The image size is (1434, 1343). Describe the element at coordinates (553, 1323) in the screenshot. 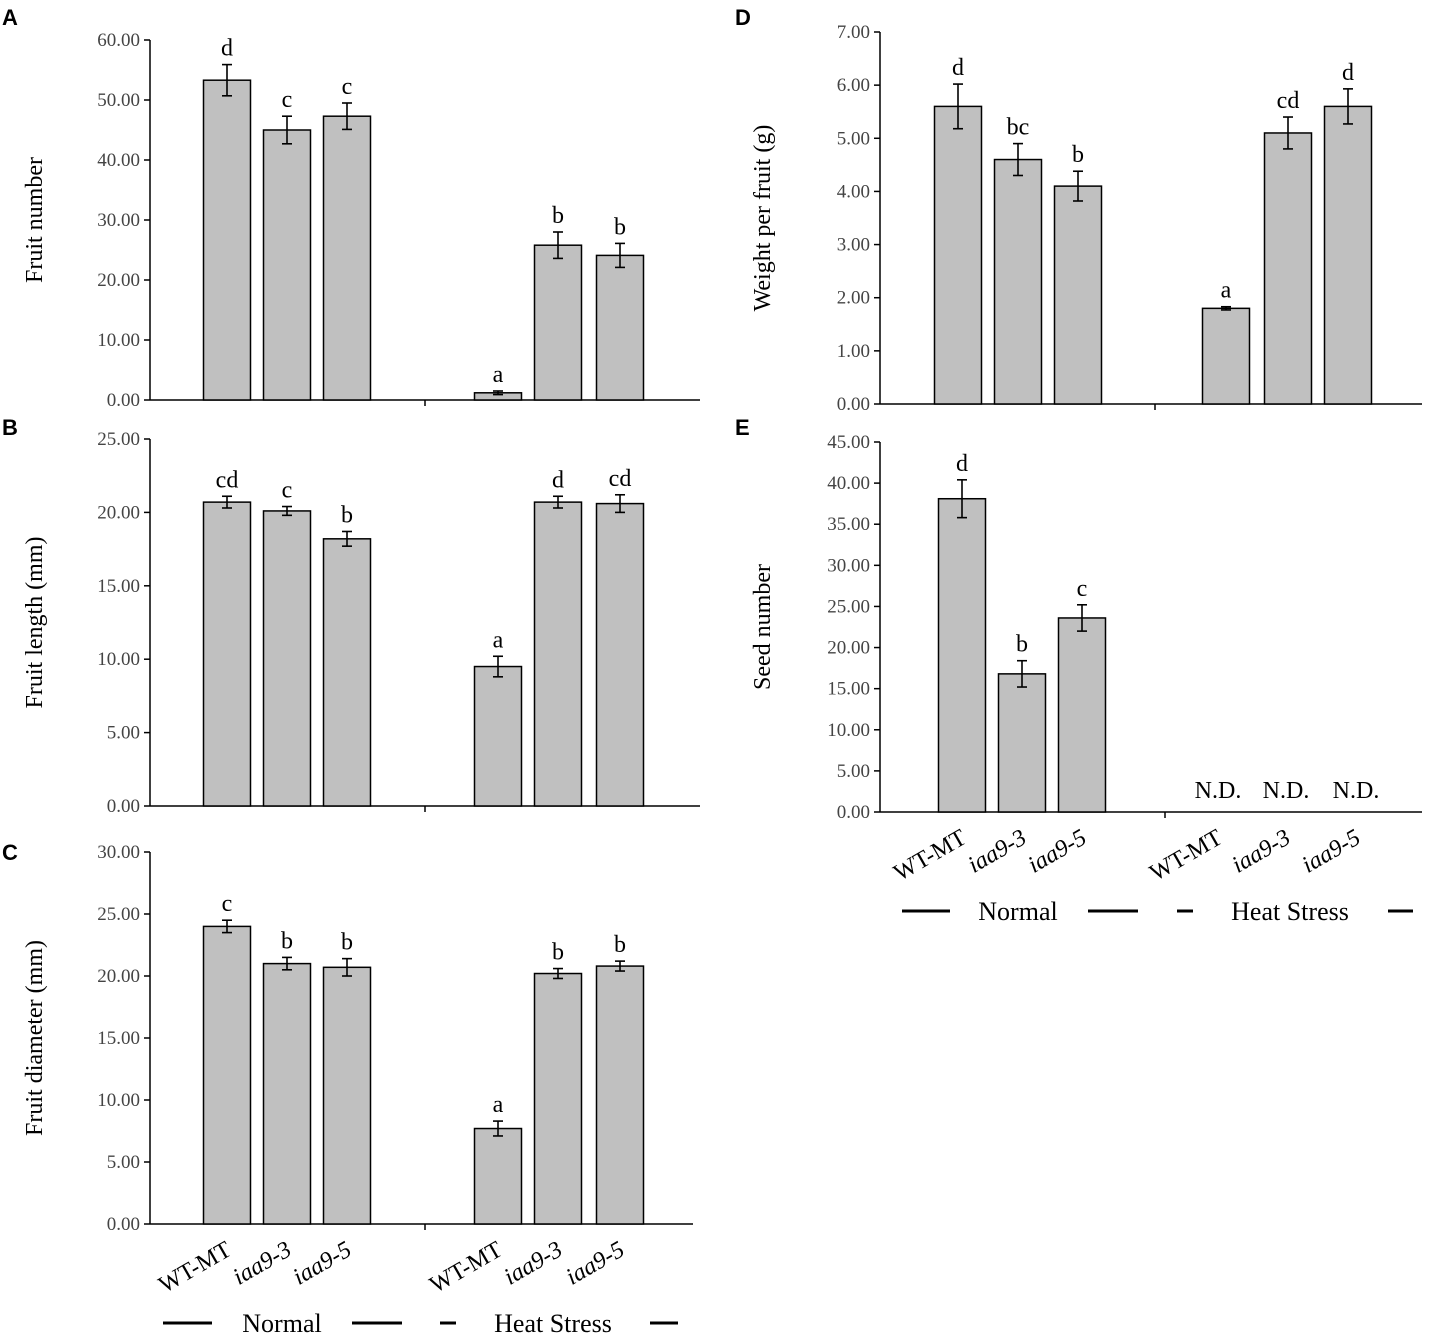

I see `group-label: Heat Stress` at that location.